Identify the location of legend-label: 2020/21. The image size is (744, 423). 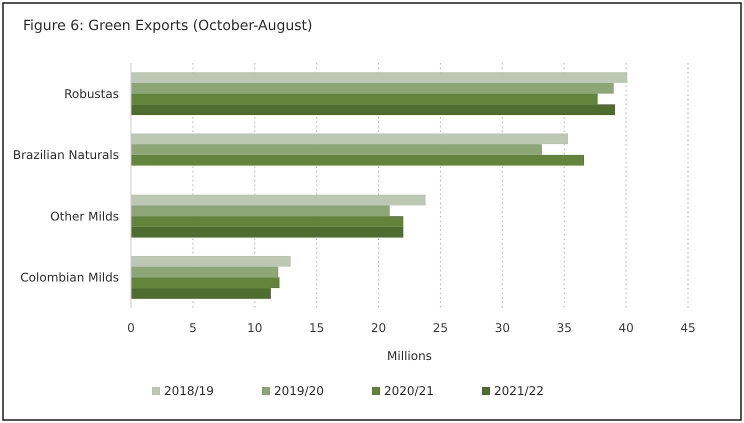
(409, 391).